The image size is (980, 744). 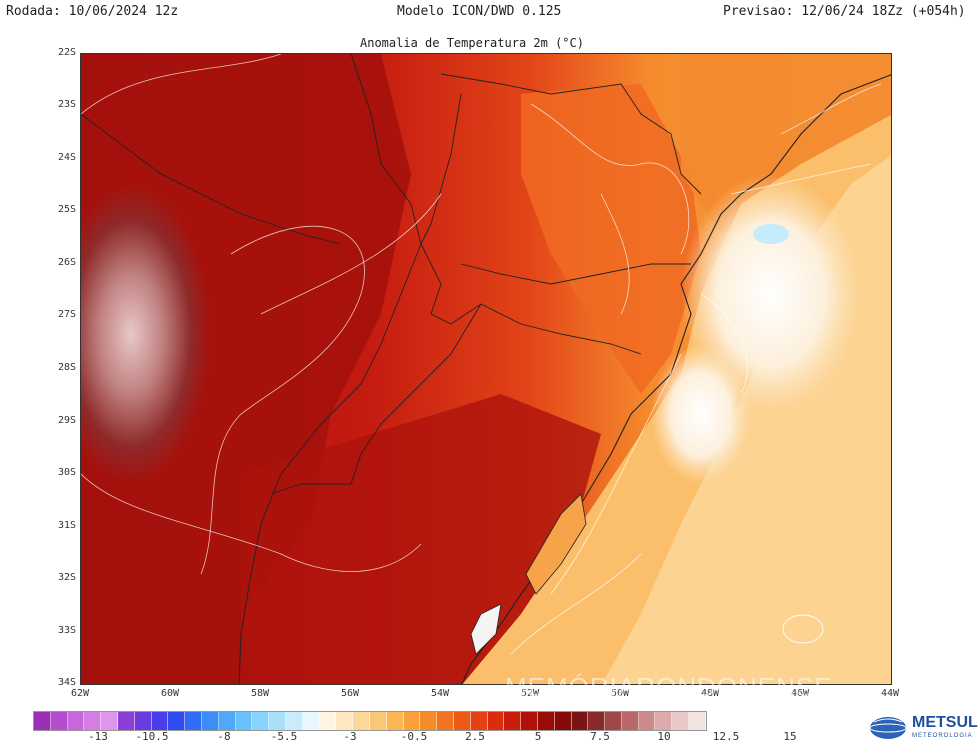 What do you see at coordinates (92, 11) in the screenshot?
I see `run-label: Rodada: 10/06/2024 12z` at bounding box center [92, 11].